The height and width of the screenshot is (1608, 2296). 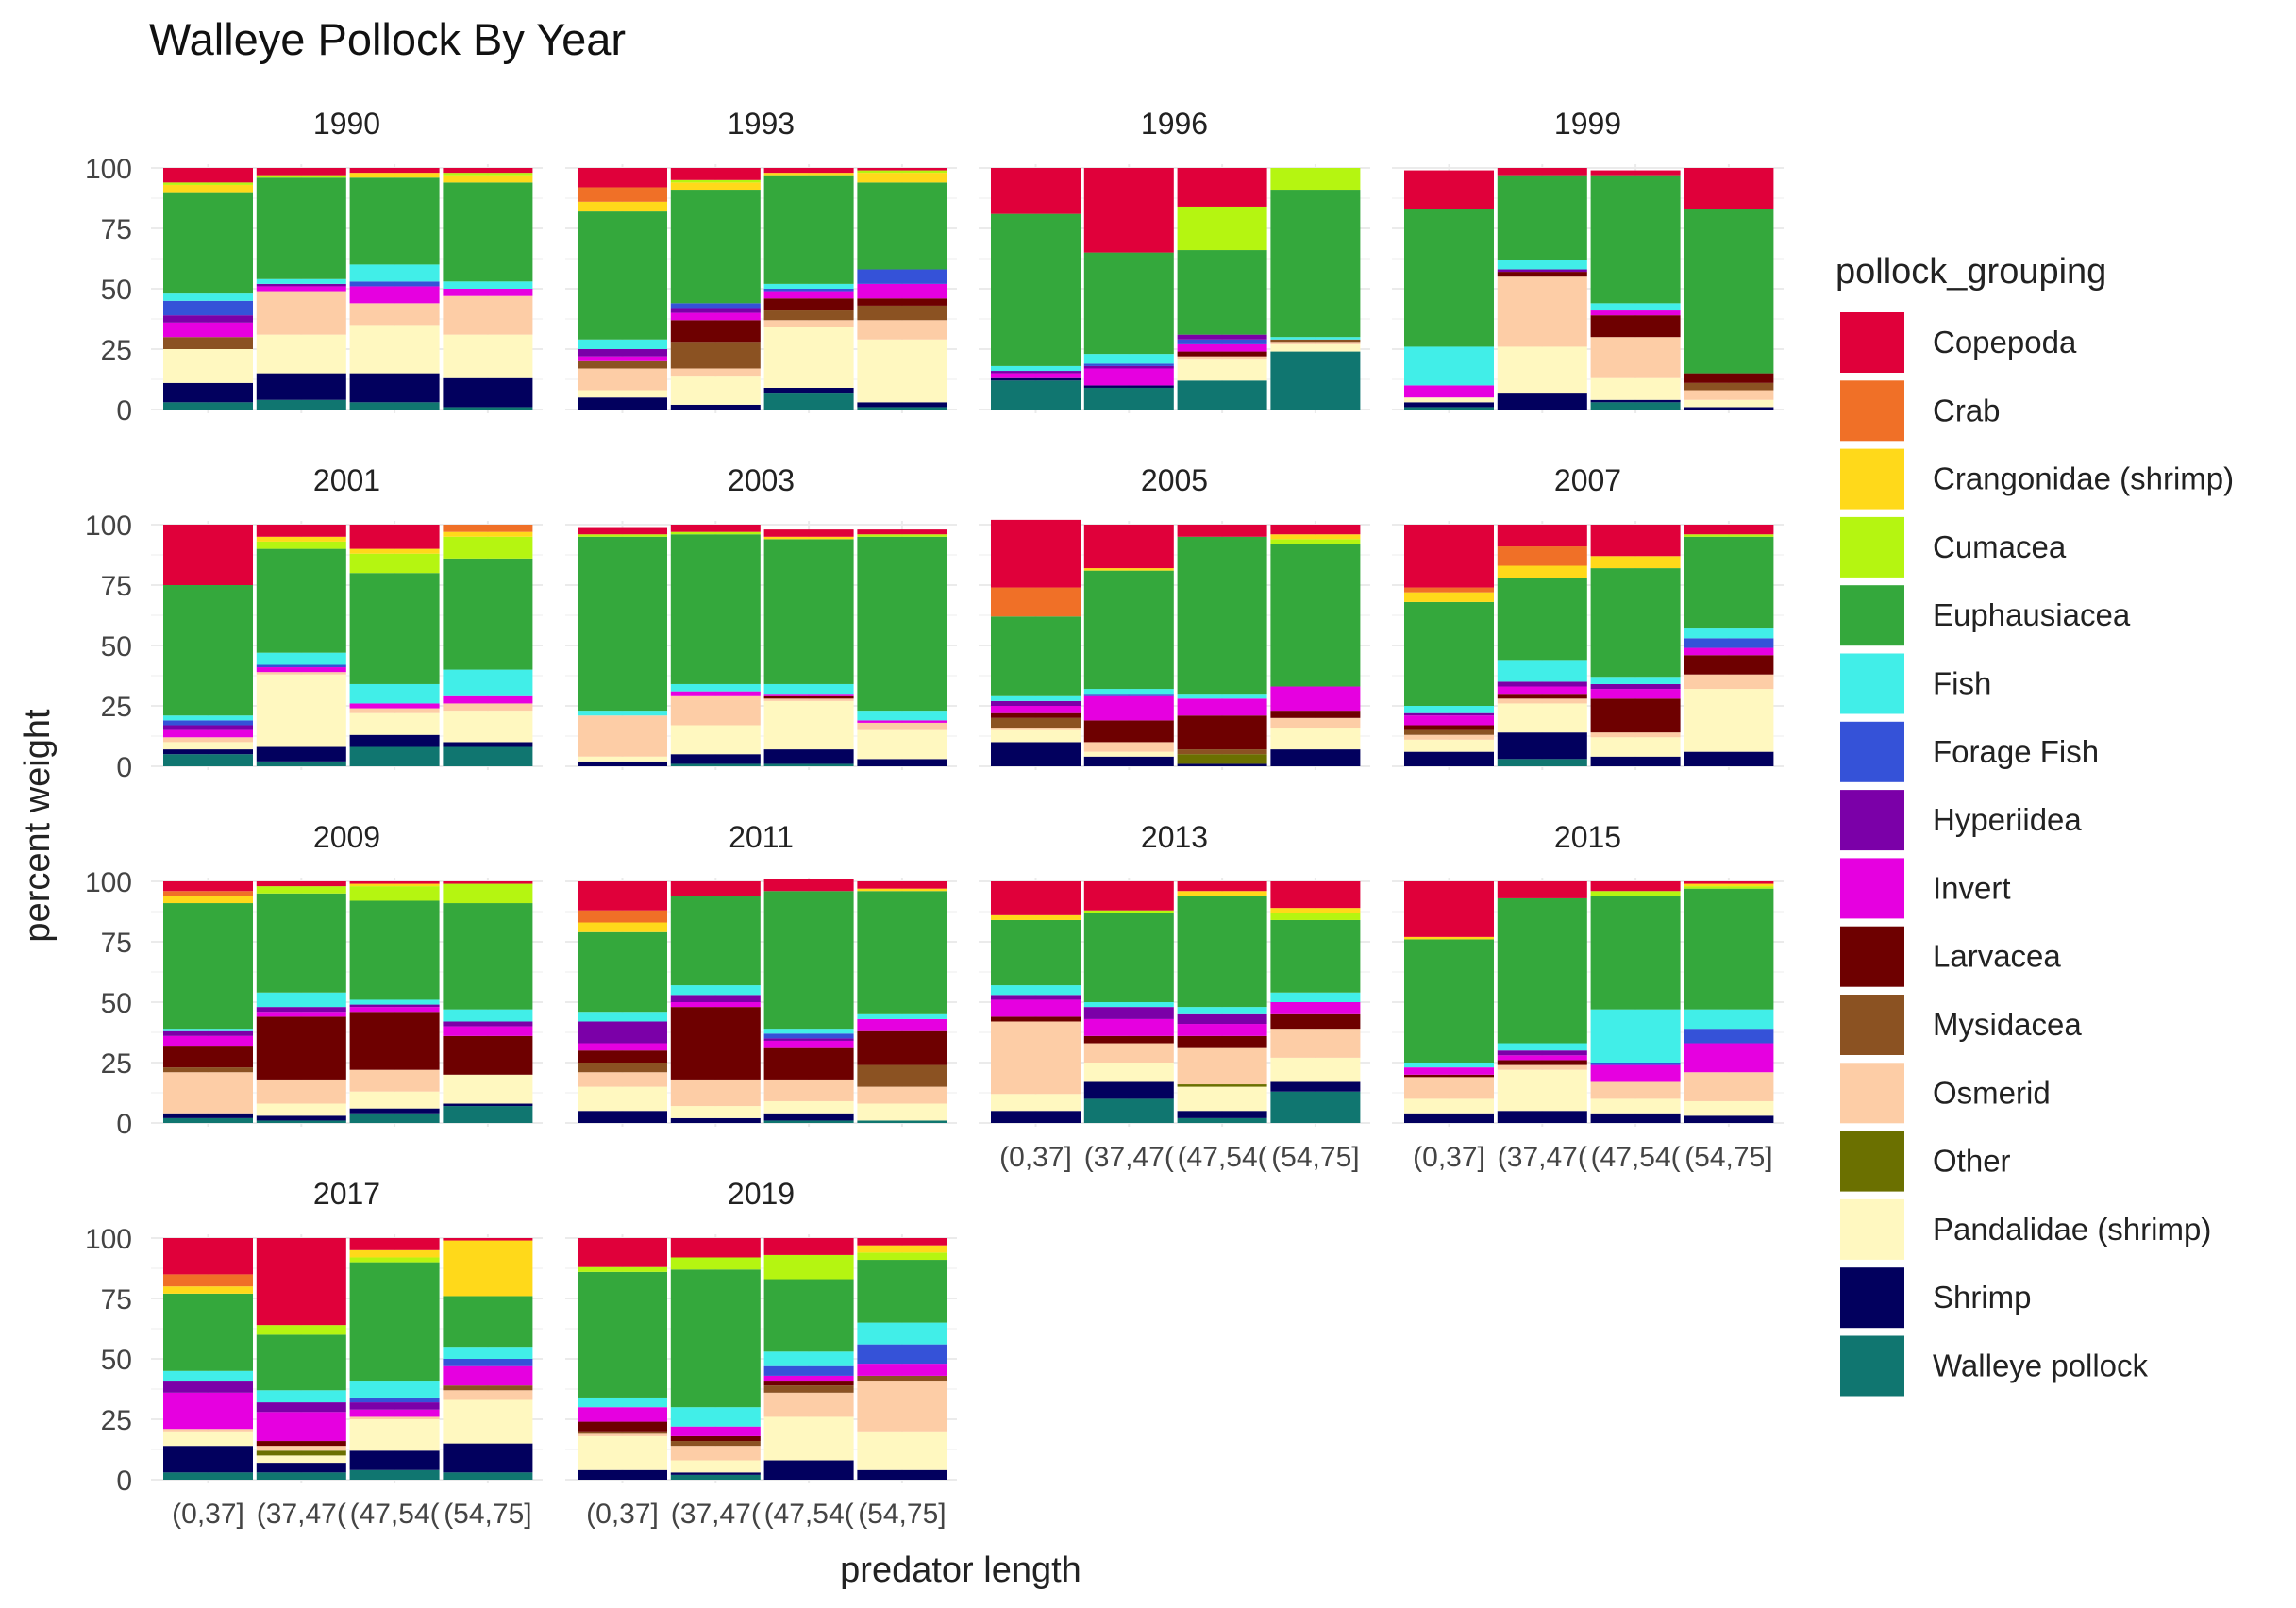 I want to click on legend-item: Invert, so click(x=1925, y=888).